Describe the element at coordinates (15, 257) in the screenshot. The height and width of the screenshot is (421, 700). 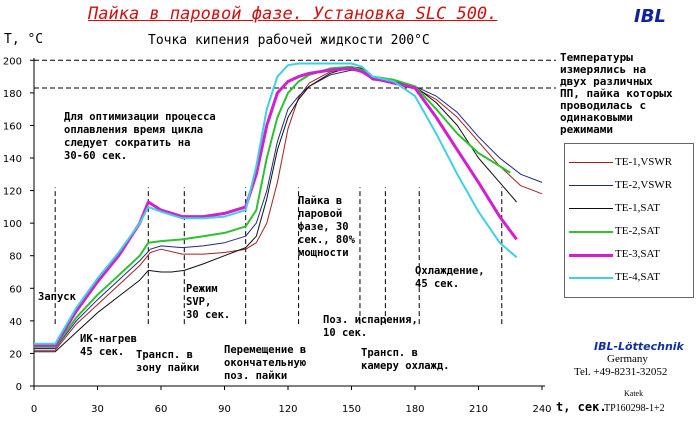
I see `y-tick-label: 80` at that location.